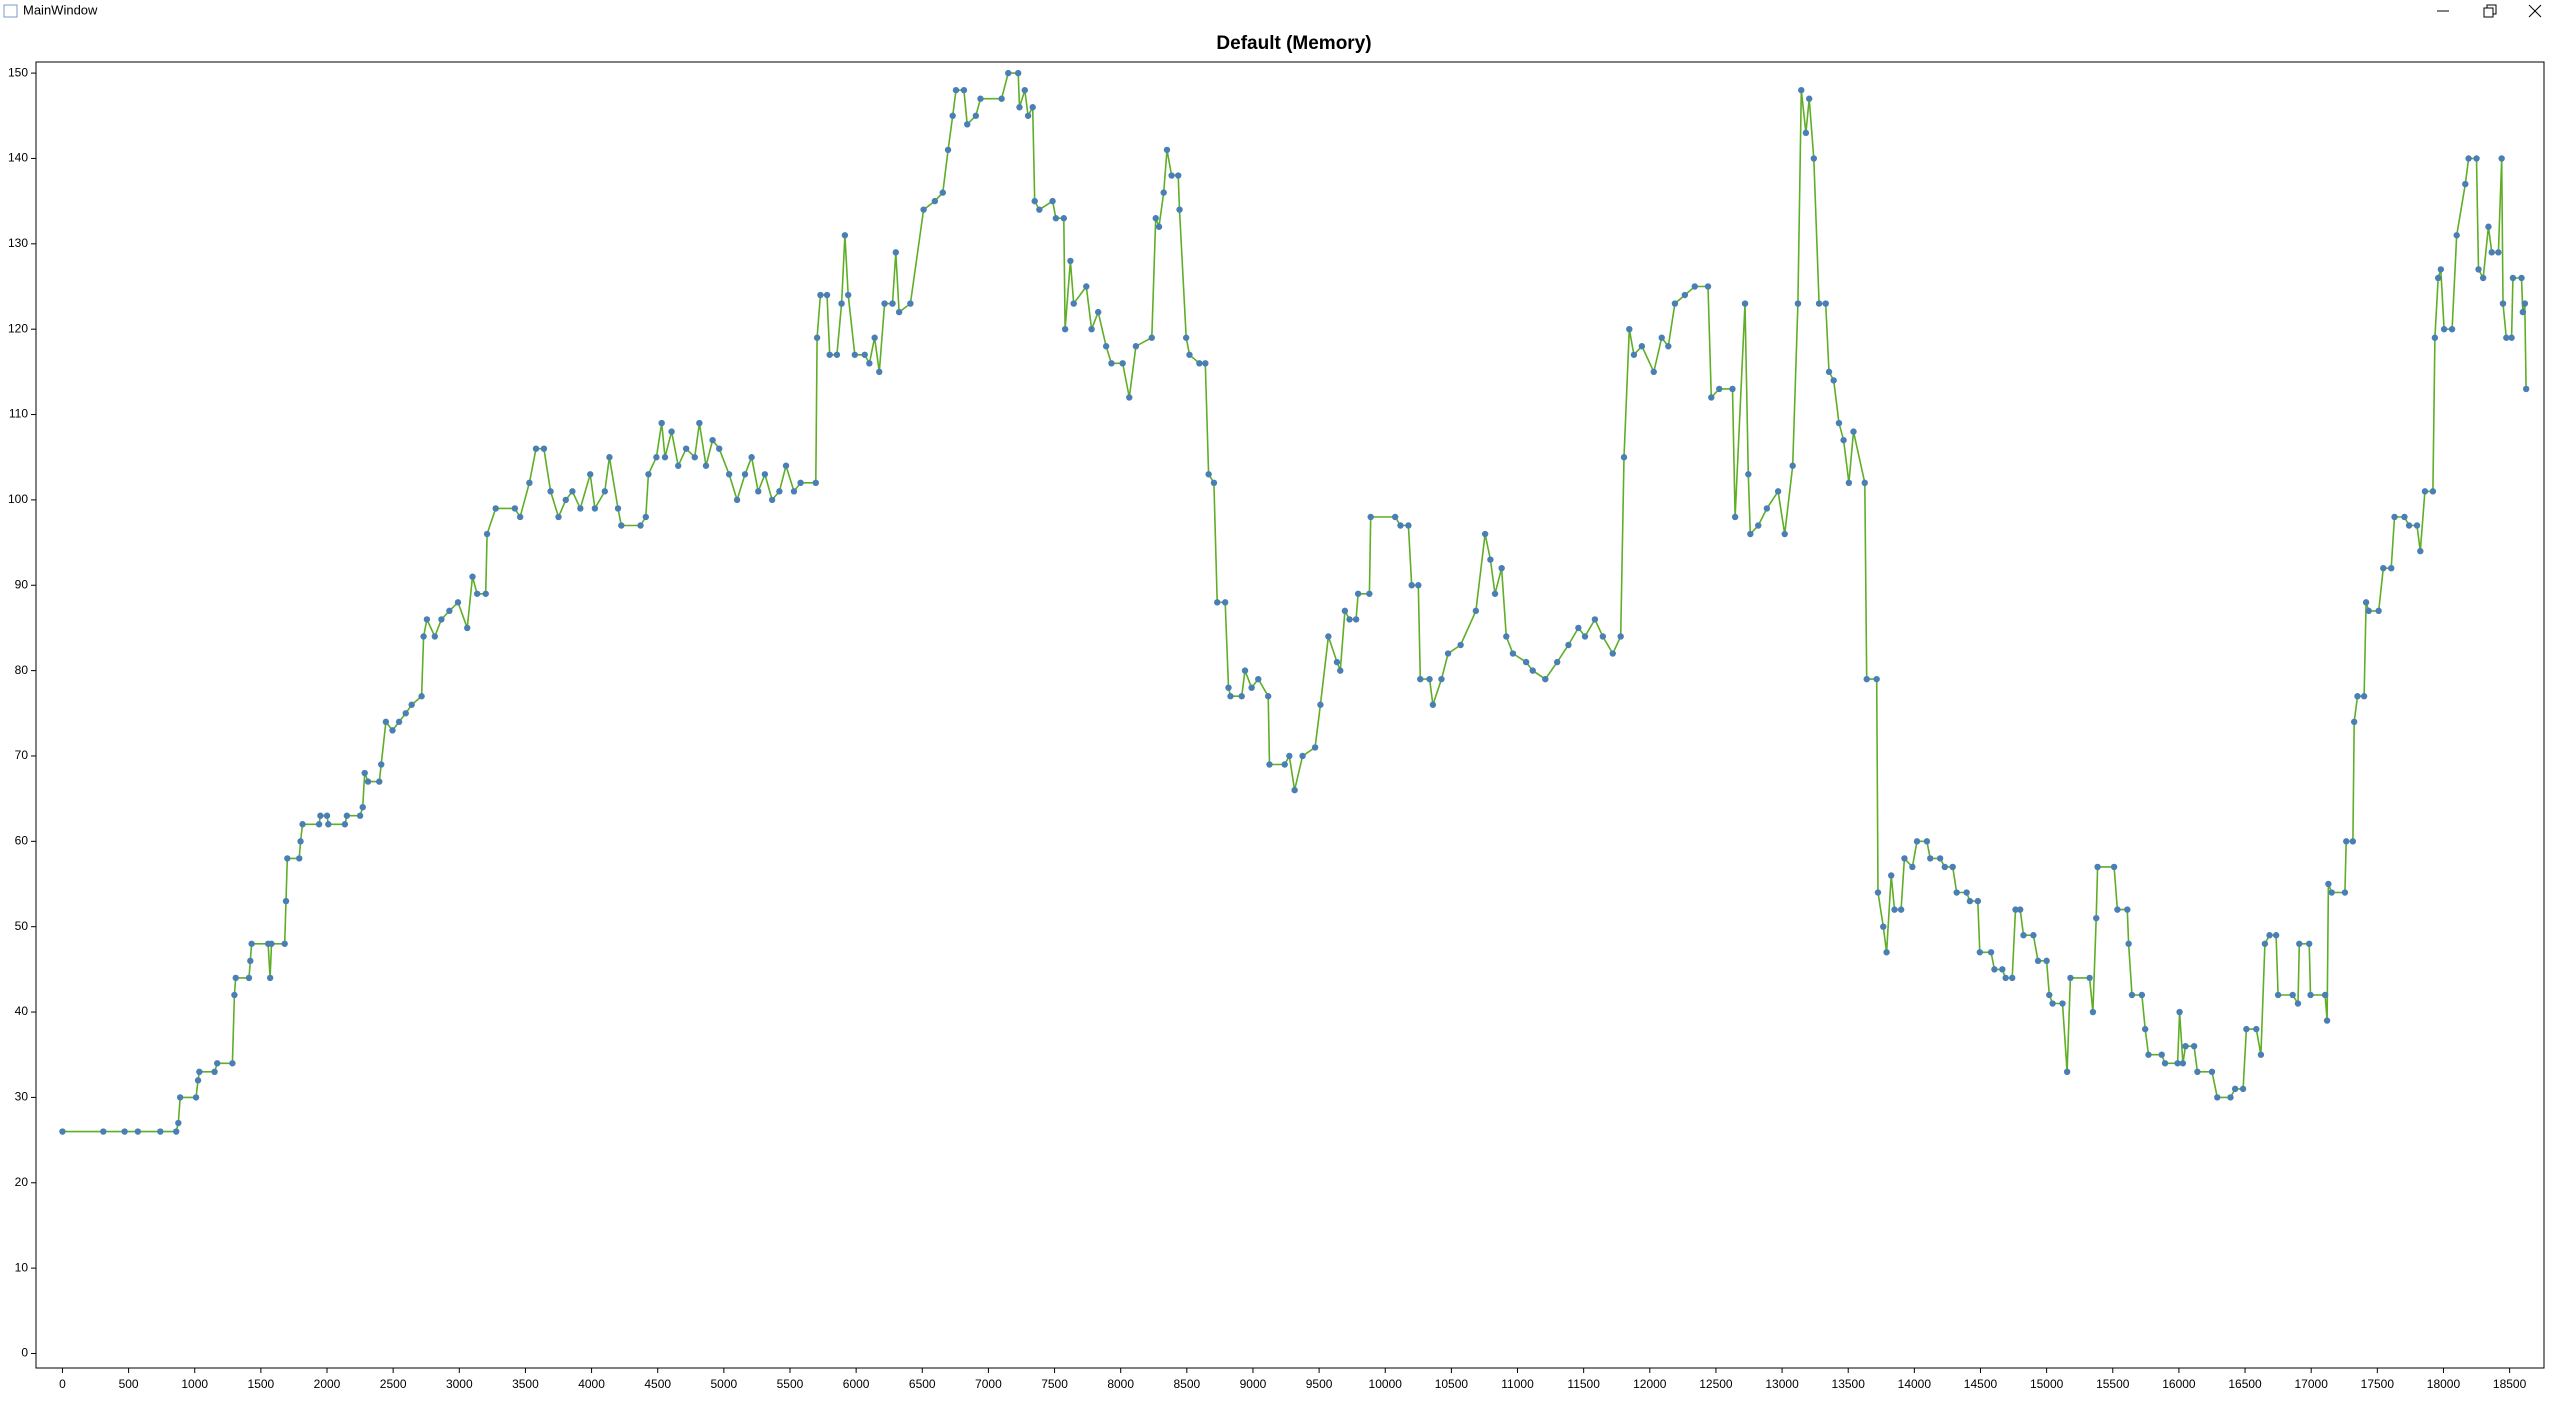 The width and height of the screenshot is (2560, 1407). I want to click on y-tick-label: 70, so click(22, 755).